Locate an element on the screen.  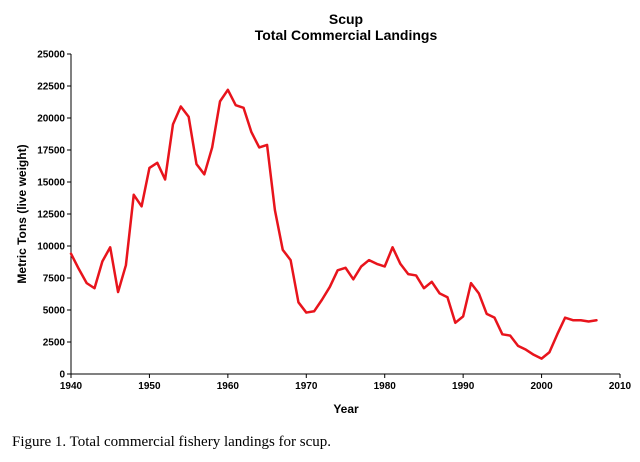
y-axis-label: Metric Tons (live weight) is located at coordinates (22, 213).